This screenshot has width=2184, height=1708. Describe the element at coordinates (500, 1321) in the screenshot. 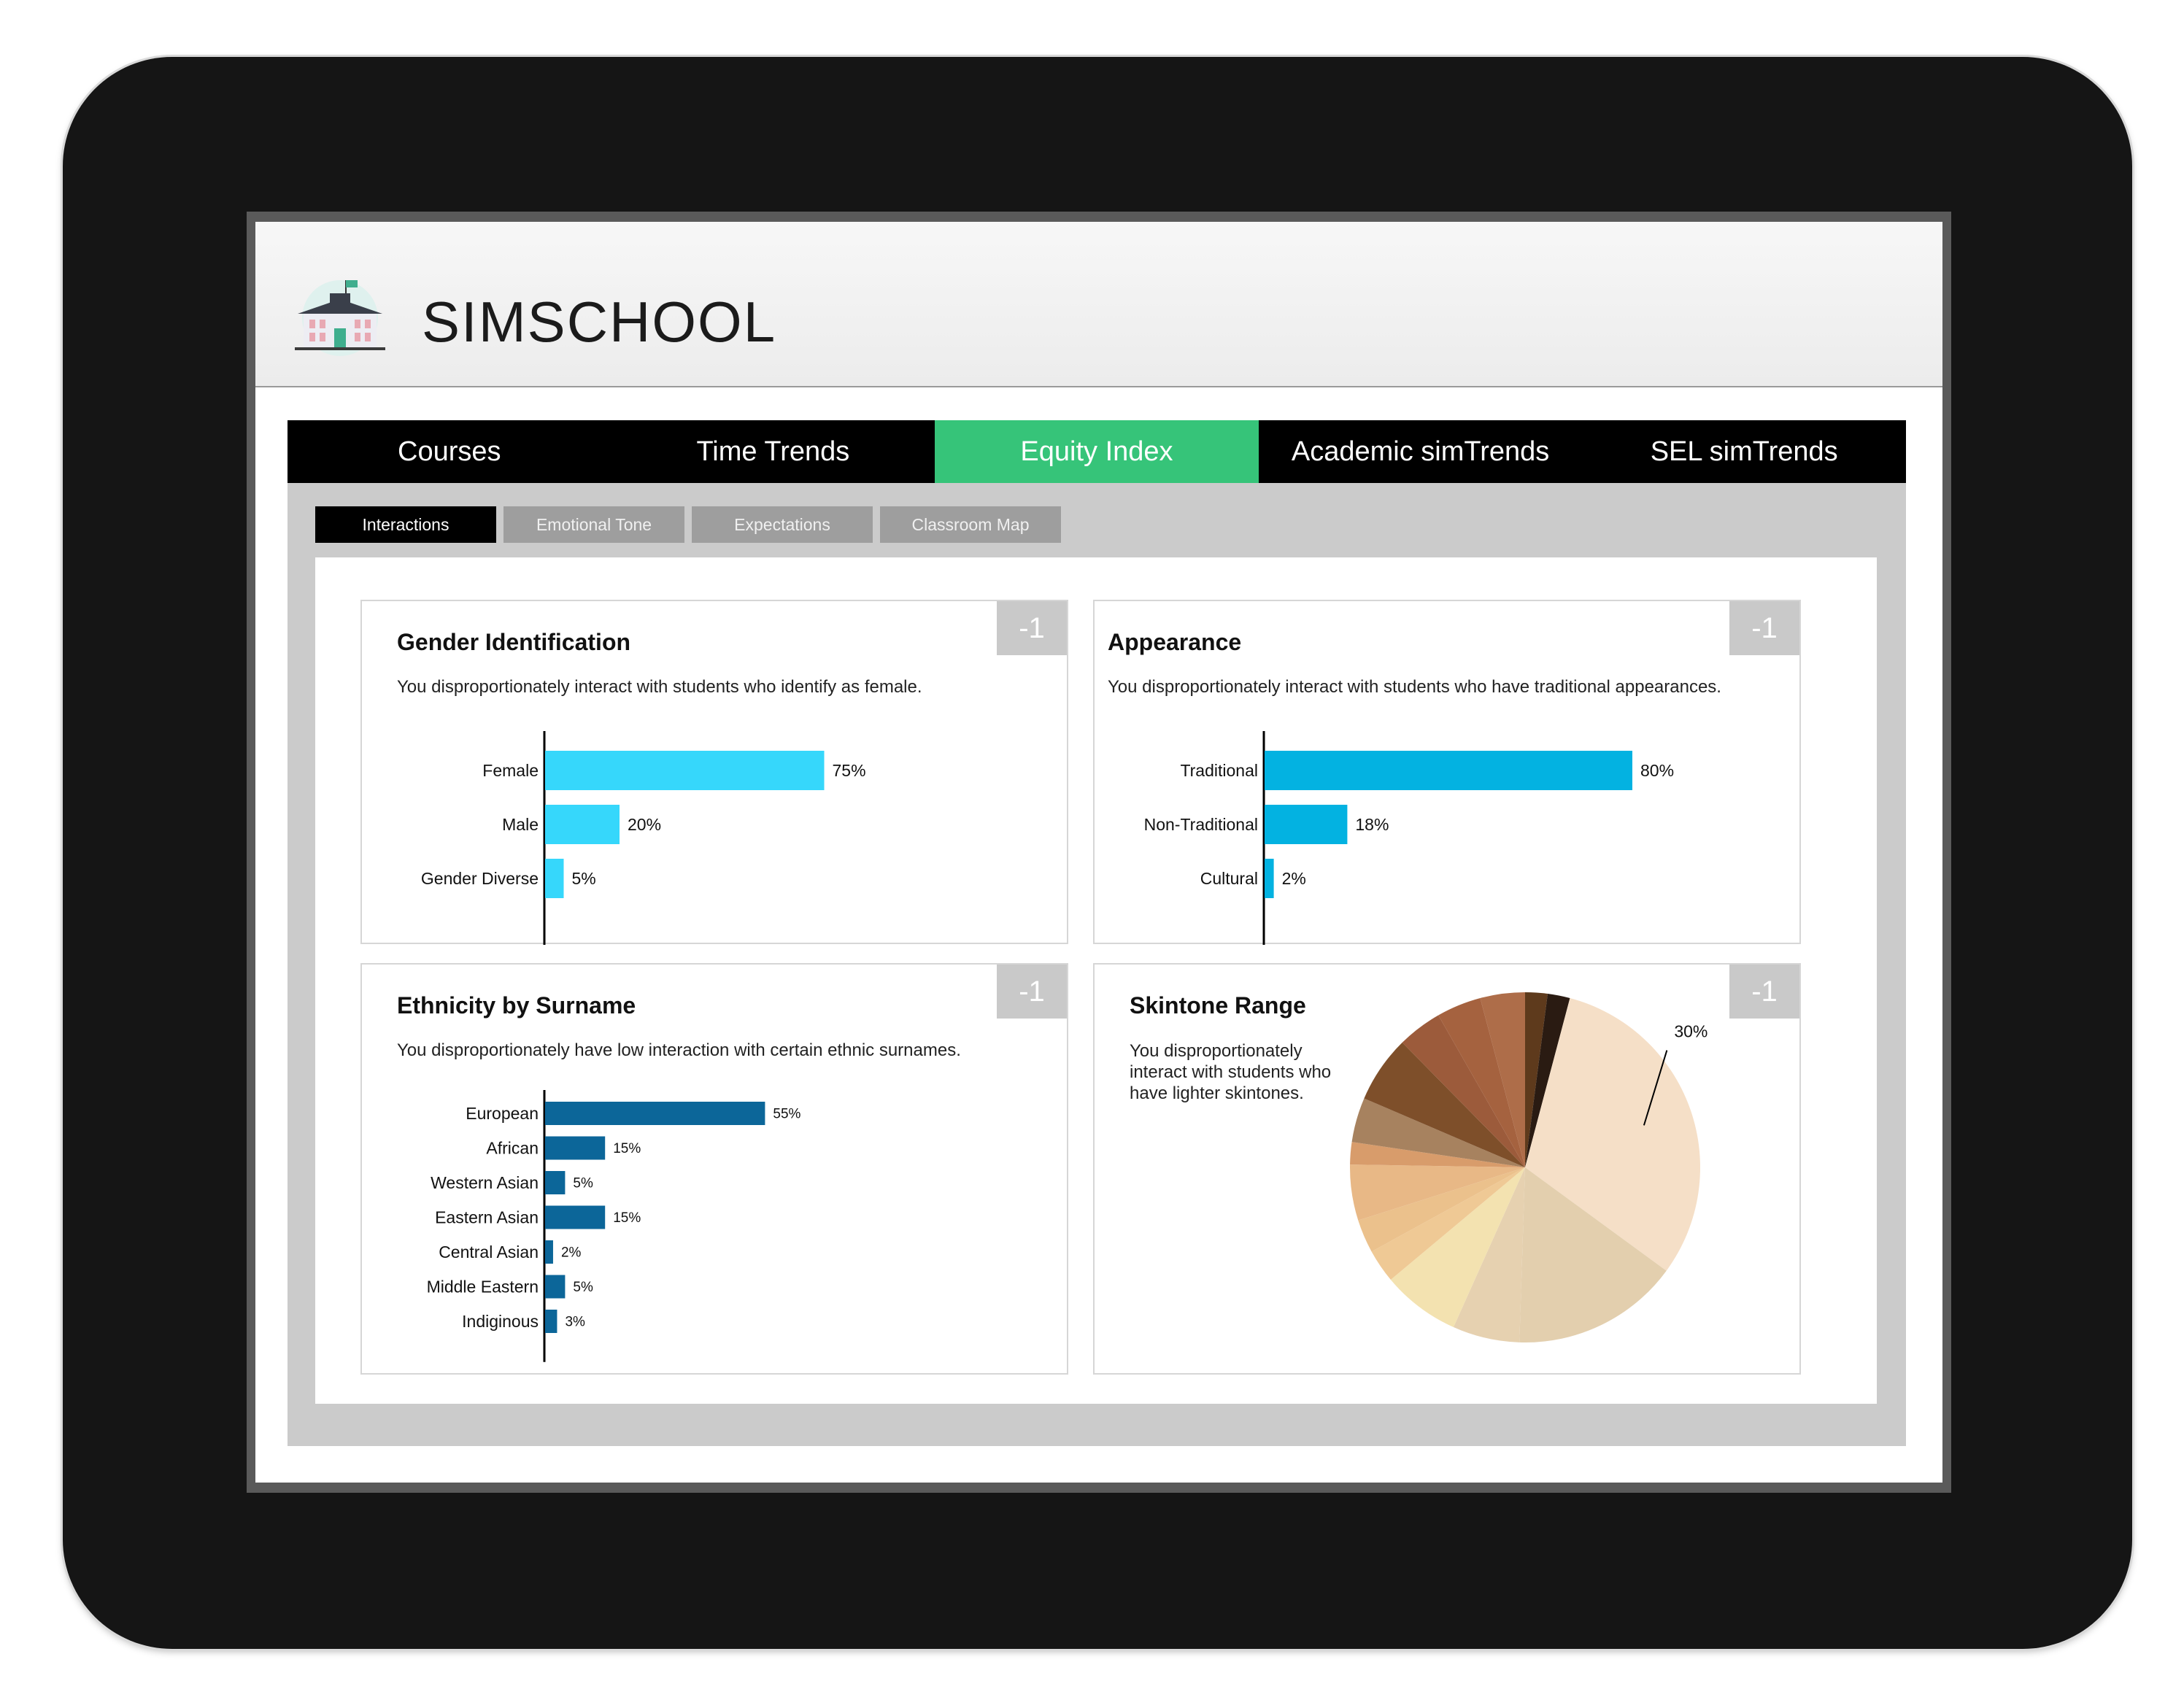

I see `category-label: Indiginous` at that location.